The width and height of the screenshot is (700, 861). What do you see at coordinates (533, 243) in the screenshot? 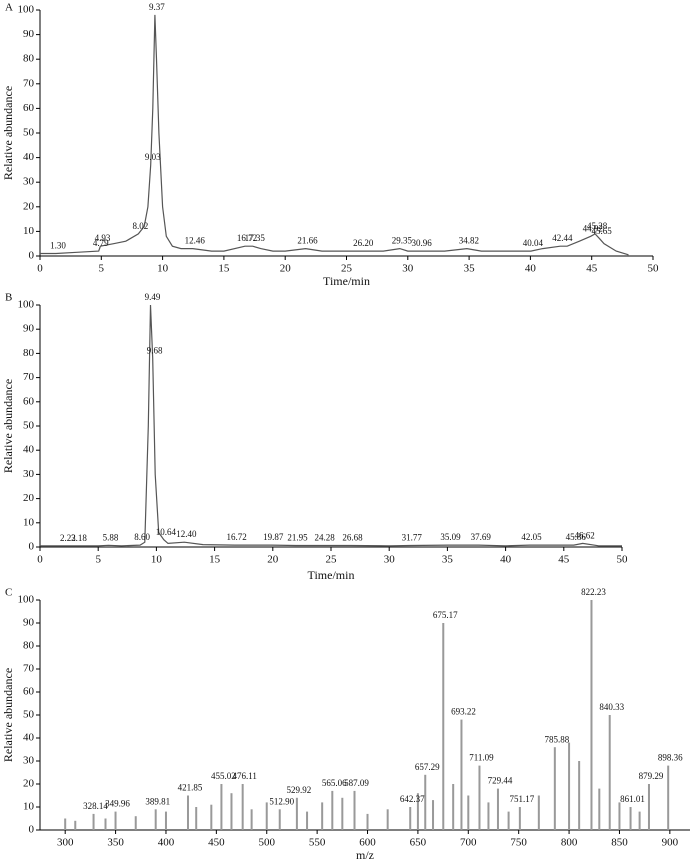
I see `peak-label: 40.04` at bounding box center [533, 243].